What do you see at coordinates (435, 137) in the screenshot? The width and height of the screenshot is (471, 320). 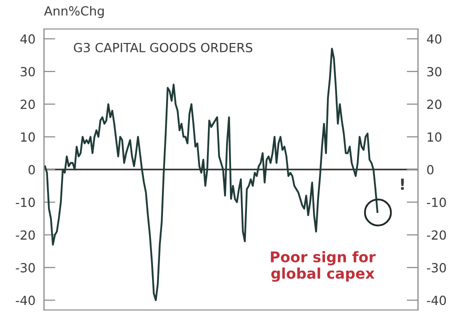 I see `y2-tick-label: 10` at bounding box center [435, 137].